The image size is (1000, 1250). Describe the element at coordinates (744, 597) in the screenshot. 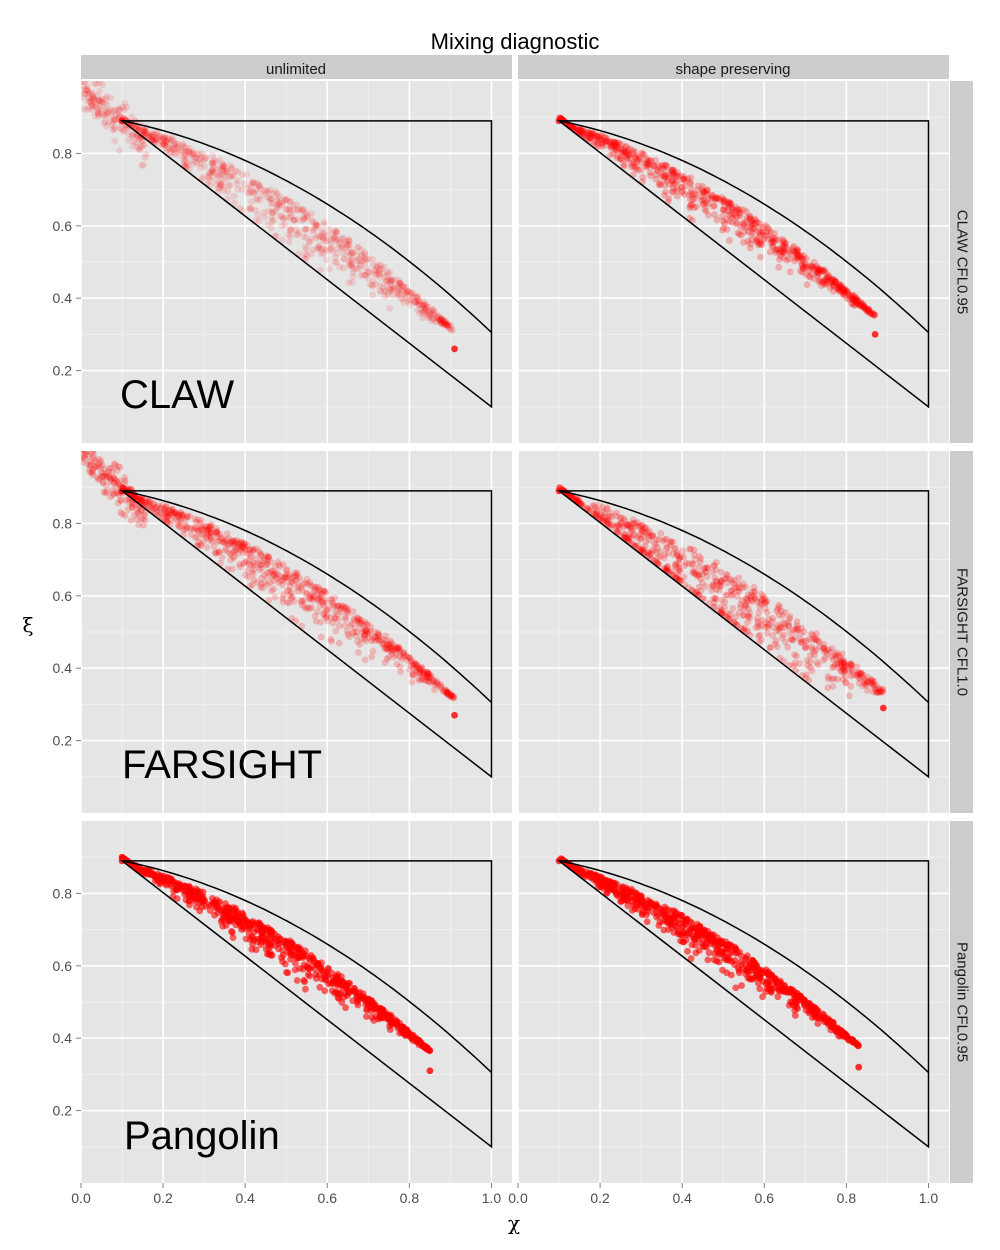

I see `reference-curve` at that location.